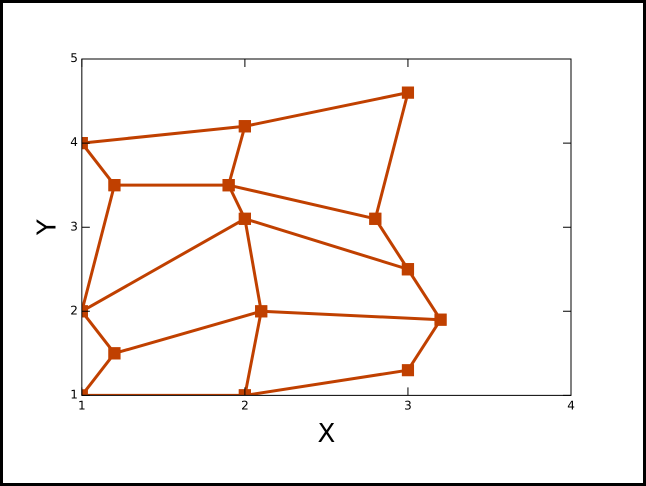  Describe the element at coordinates (327, 434) in the screenshot. I see `x-axis-title: X` at that location.